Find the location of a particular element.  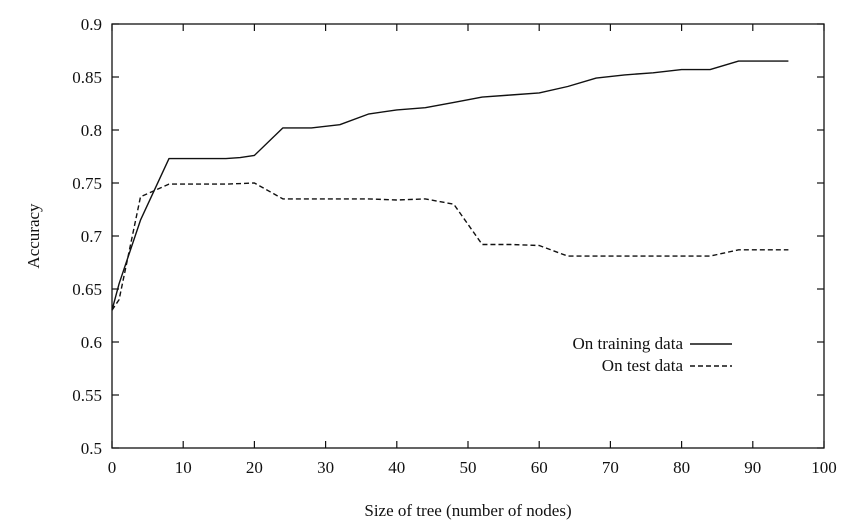

y-tick-label: 0.5 is located at coordinates (91, 448).